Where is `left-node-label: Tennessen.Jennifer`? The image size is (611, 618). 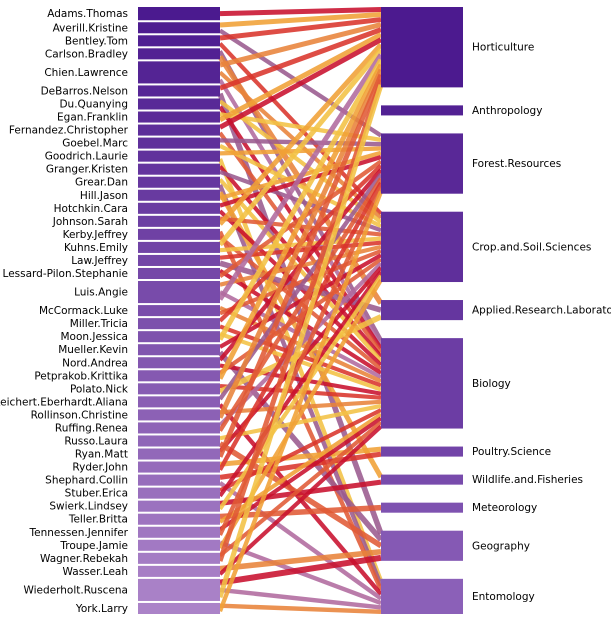 left-node-label: Tennessen.Jennifer is located at coordinates (78, 533).